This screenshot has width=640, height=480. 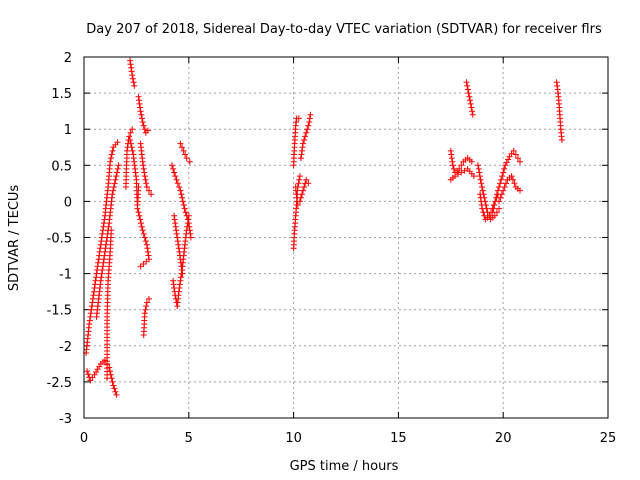 What do you see at coordinates (14, 238) in the screenshot?
I see `y-axis-label: SDTVAR / TECUs` at bounding box center [14, 238].